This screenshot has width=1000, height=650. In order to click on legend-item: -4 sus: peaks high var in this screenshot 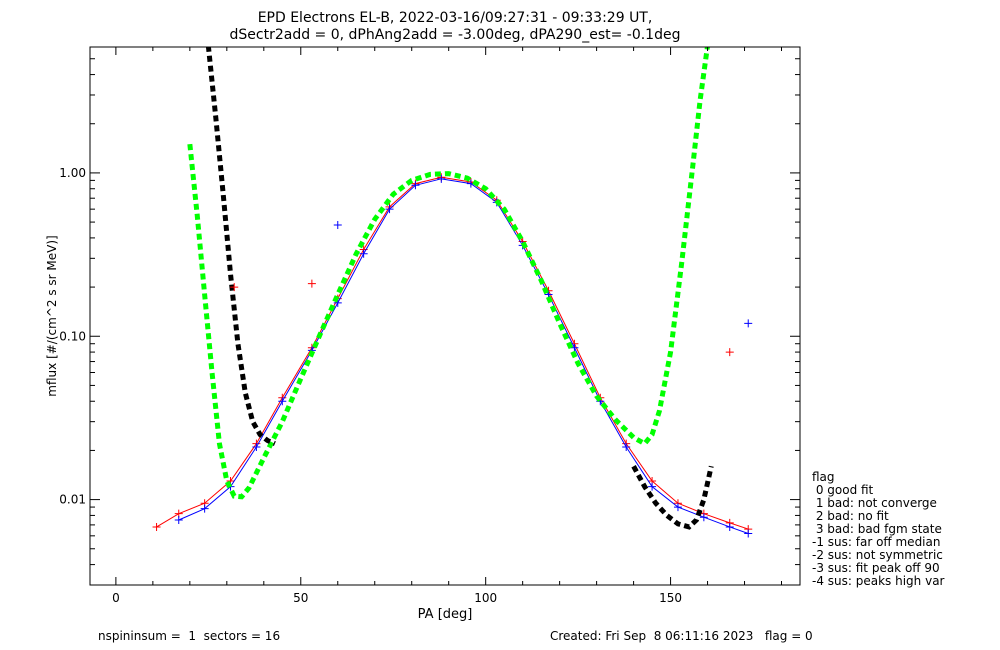, I will do `click(878, 581)`.